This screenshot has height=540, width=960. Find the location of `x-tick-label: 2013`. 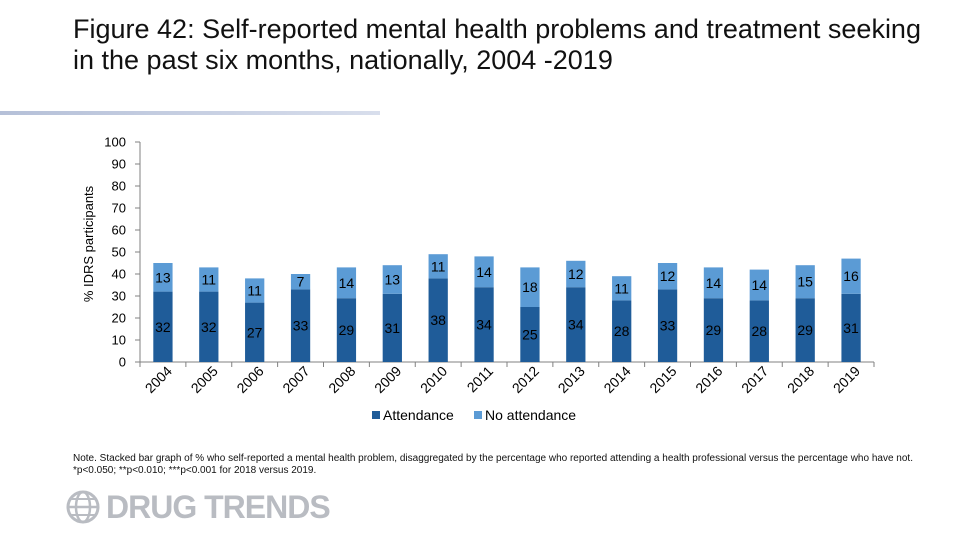

x-tick-label: 2013 is located at coordinates (571, 379).